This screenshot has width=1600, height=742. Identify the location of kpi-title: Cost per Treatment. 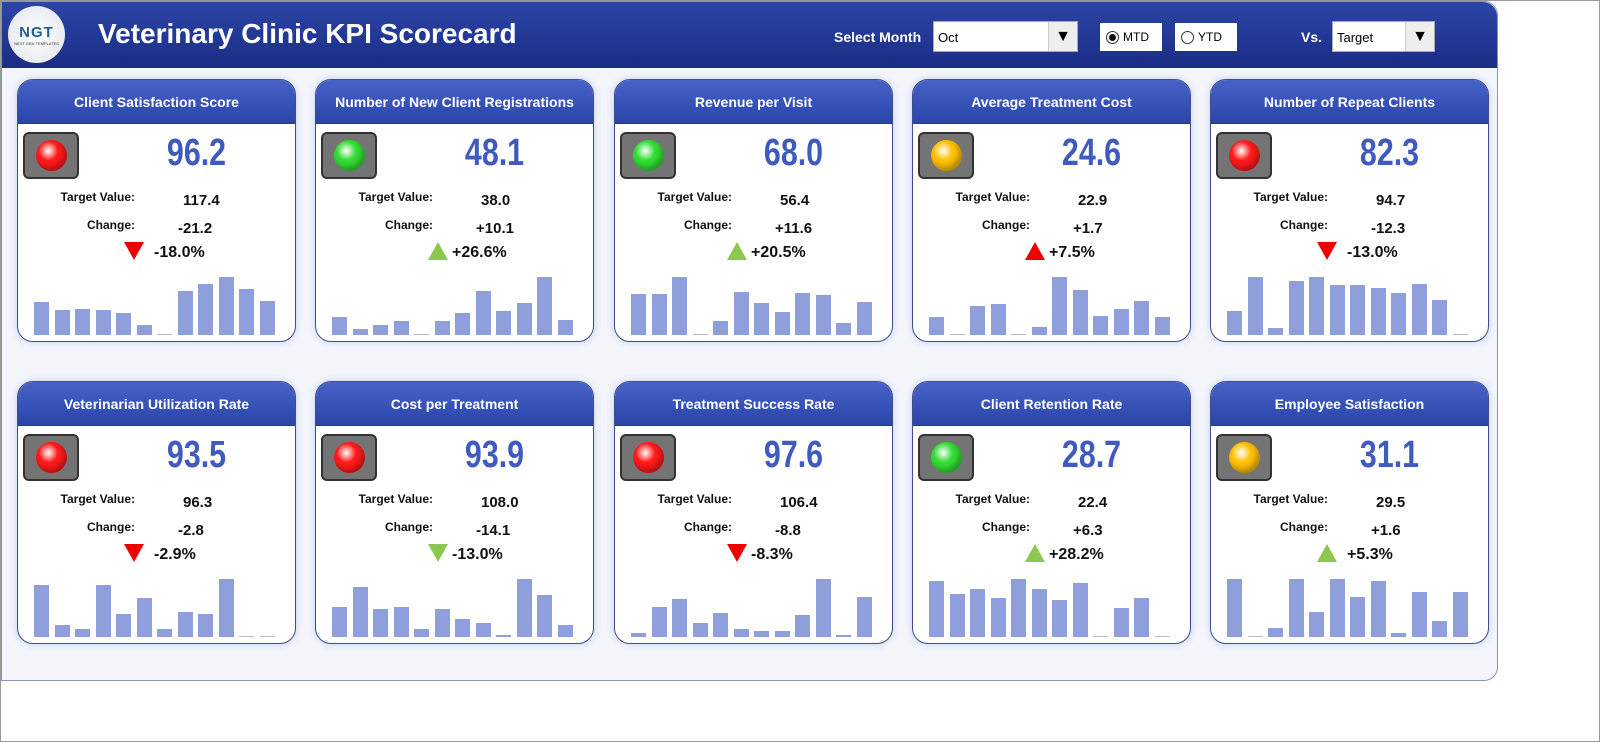
(454, 404).